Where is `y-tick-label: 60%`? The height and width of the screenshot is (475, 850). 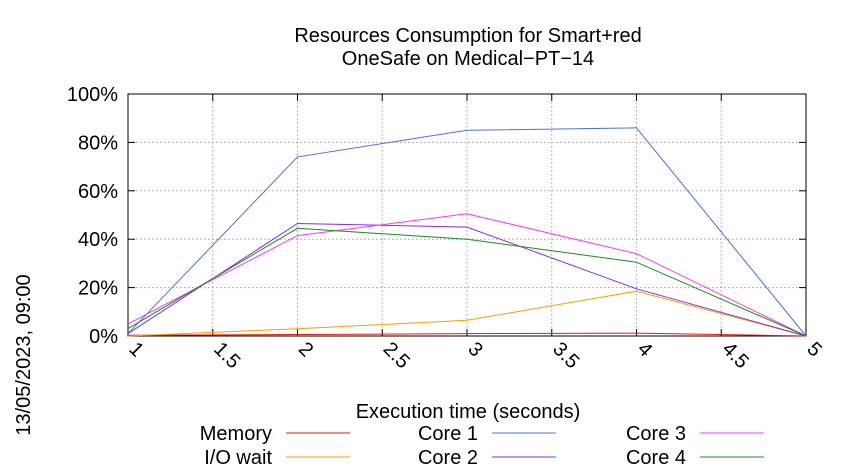 y-tick-label: 60% is located at coordinates (98, 192).